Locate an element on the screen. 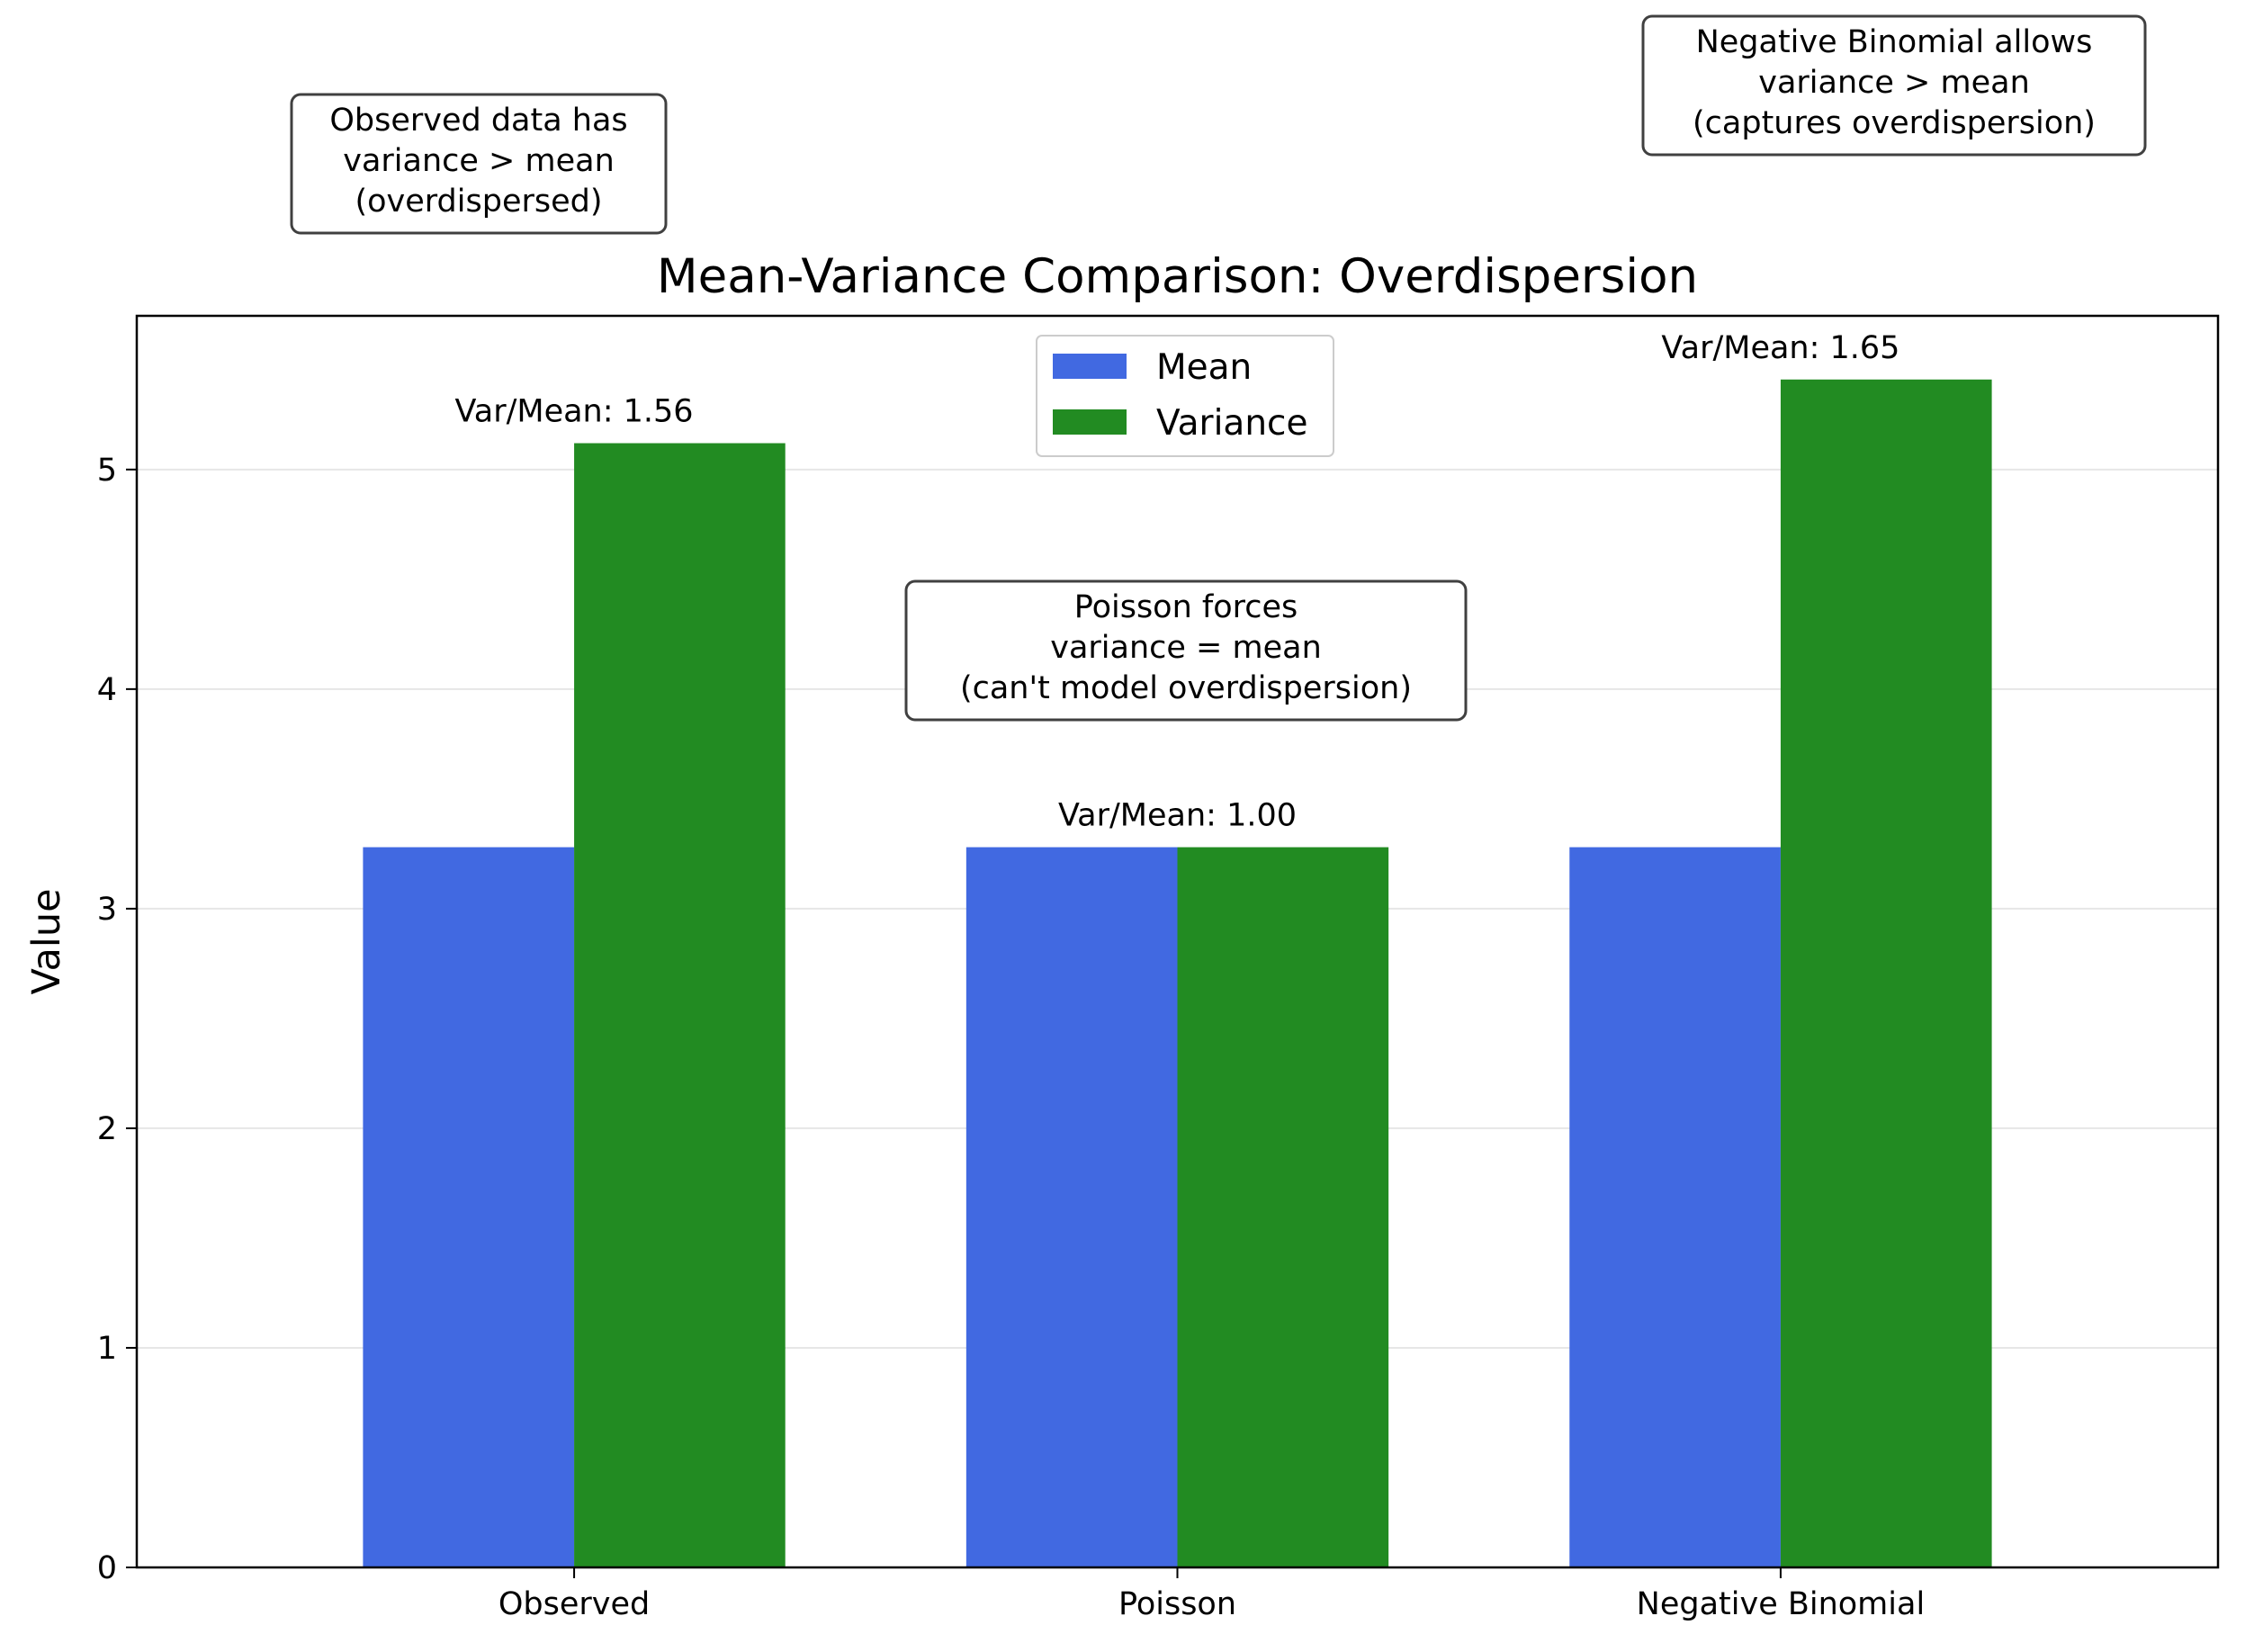 Image resolution: width=2254 pixels, height=1652 pixels. x-tick-label: Observed is located at coordinates (574, 1604).